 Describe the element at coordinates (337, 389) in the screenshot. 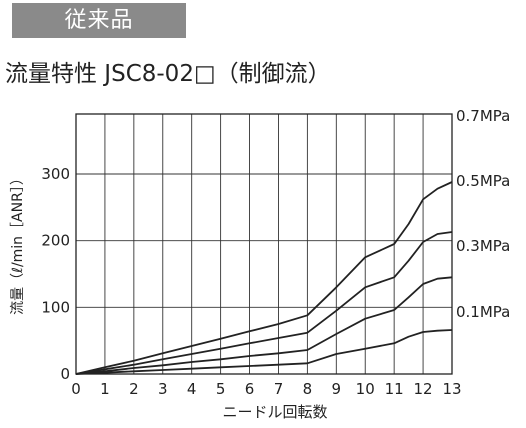

I see `x-tick-label: 9` at that location.